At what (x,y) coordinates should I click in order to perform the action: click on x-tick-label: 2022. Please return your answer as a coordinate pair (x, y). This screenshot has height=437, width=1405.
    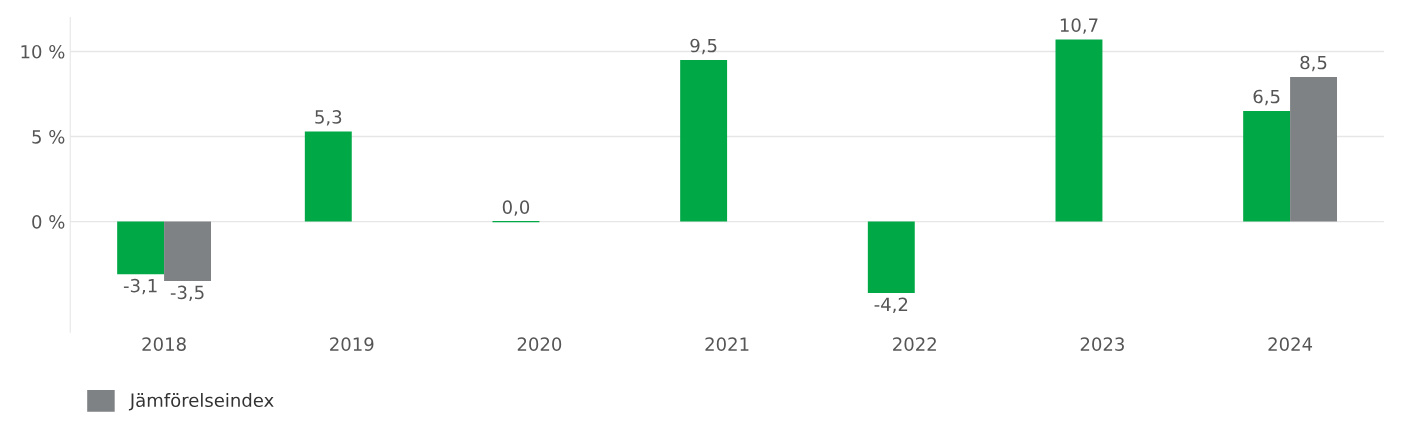
    Looking at the image, I should click on (914, 344).